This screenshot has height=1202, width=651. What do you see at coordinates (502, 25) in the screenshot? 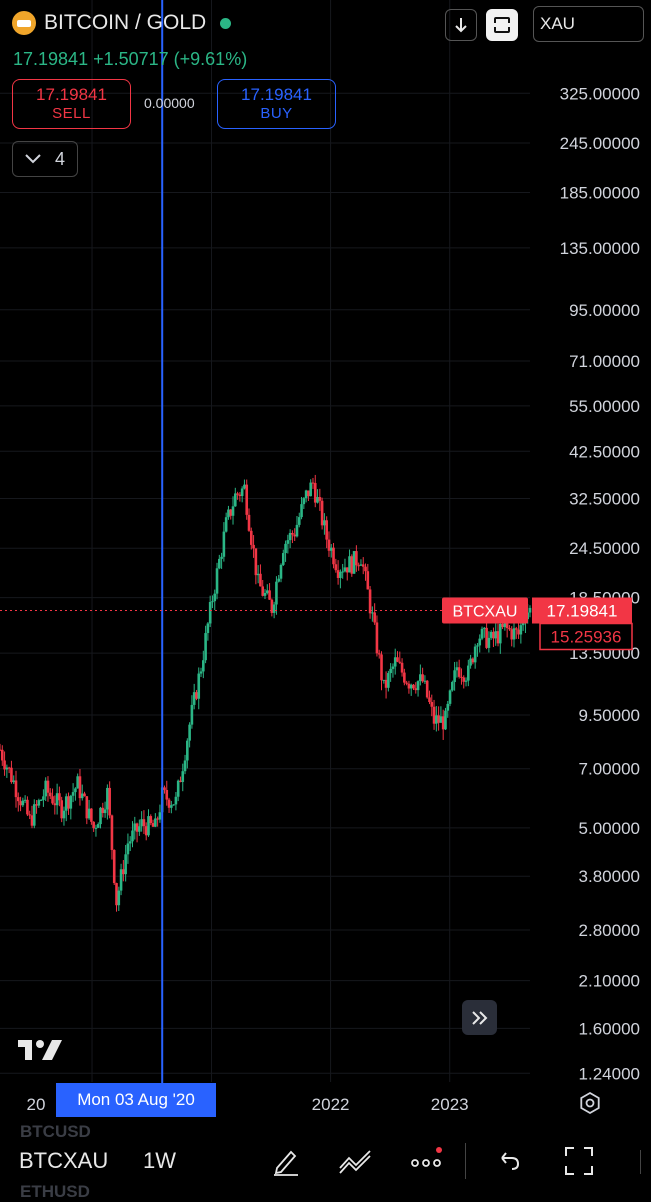
I see `fullscreen-button` at bounding box center [502, 25].